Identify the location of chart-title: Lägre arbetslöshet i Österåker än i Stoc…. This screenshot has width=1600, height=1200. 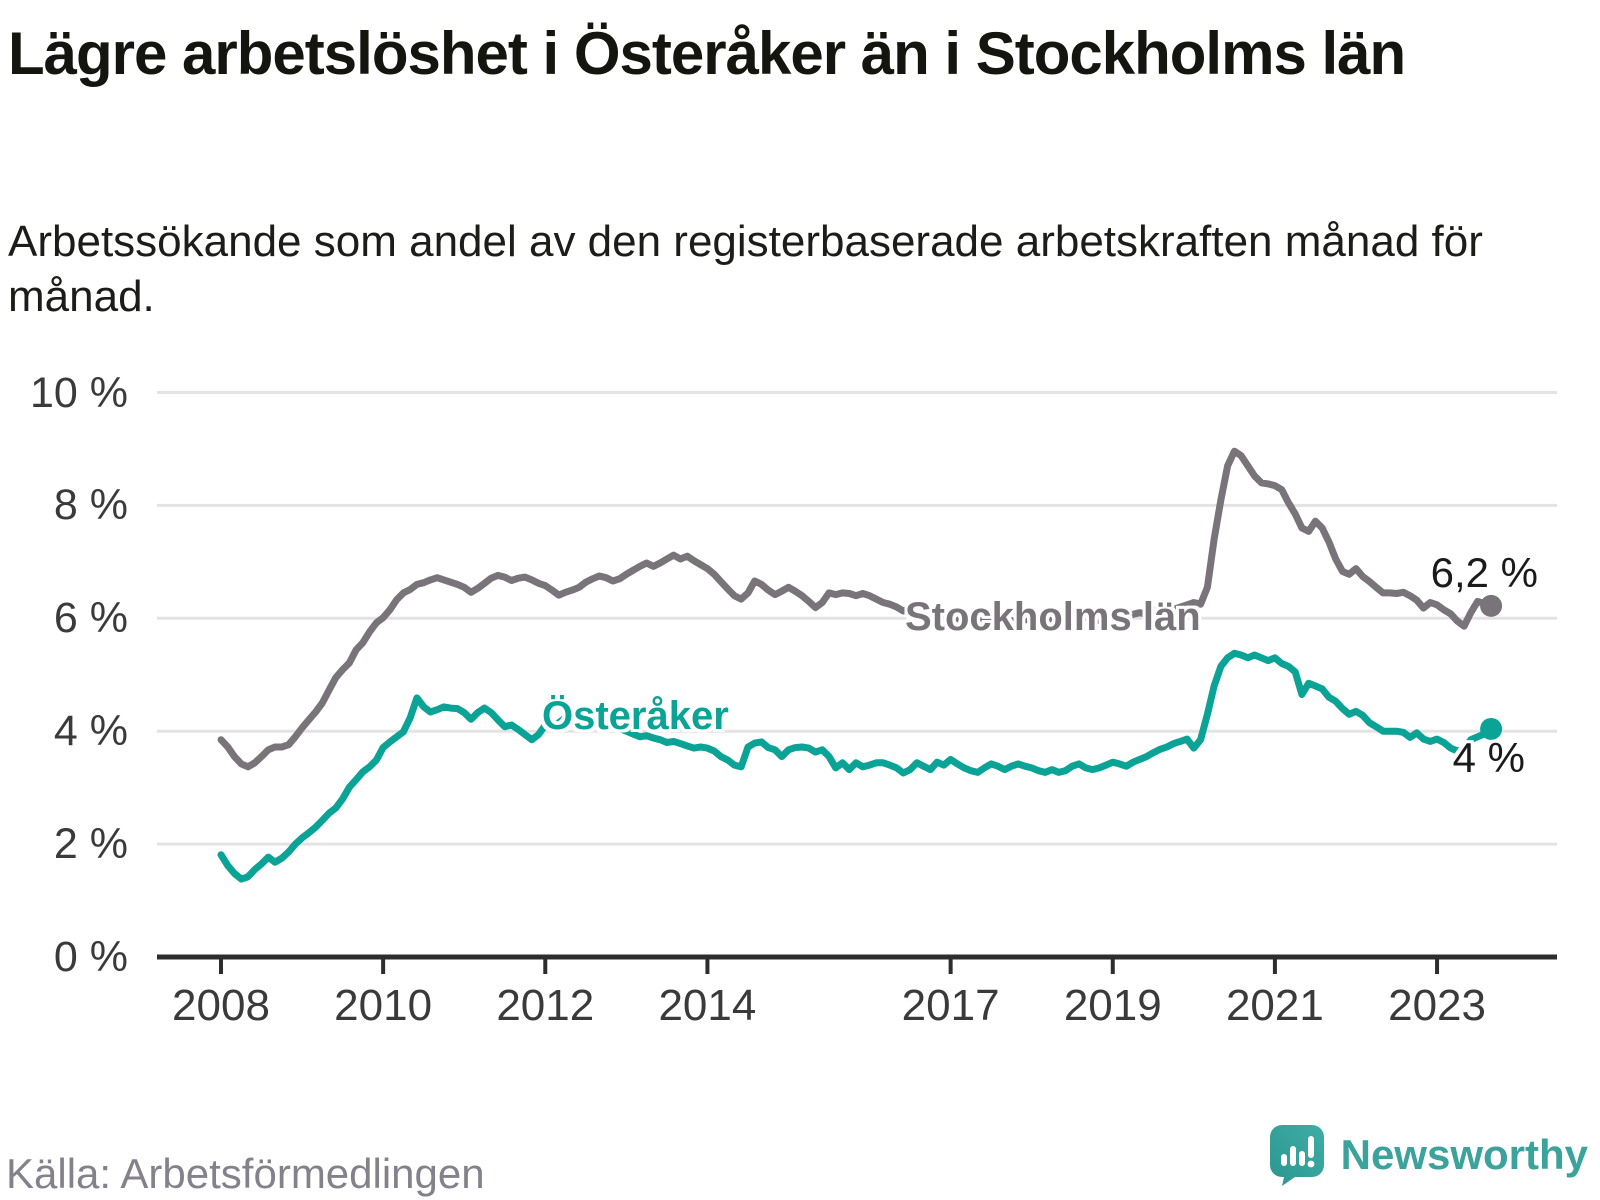
(707, 53).